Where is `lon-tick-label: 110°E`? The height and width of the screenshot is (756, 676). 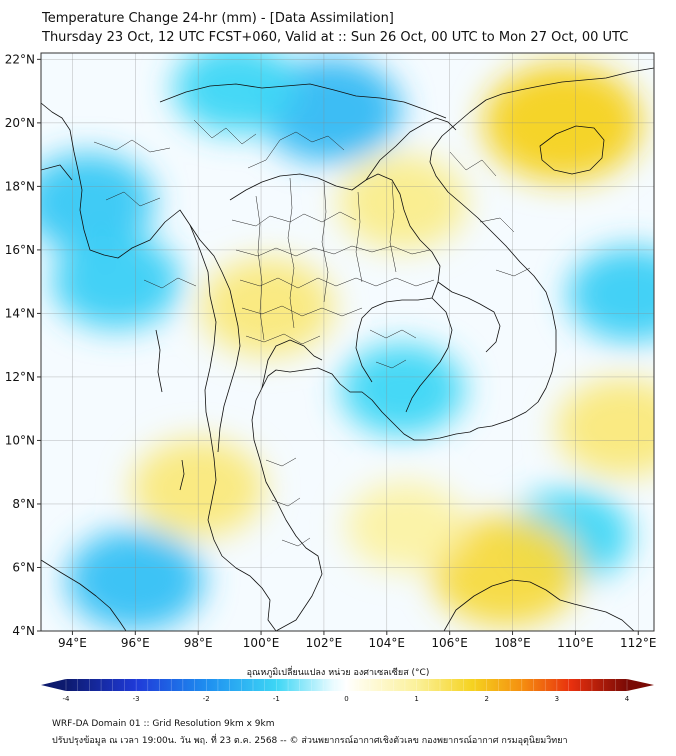 lon-tick-label: 110°E is located at coordinates (575, 643).